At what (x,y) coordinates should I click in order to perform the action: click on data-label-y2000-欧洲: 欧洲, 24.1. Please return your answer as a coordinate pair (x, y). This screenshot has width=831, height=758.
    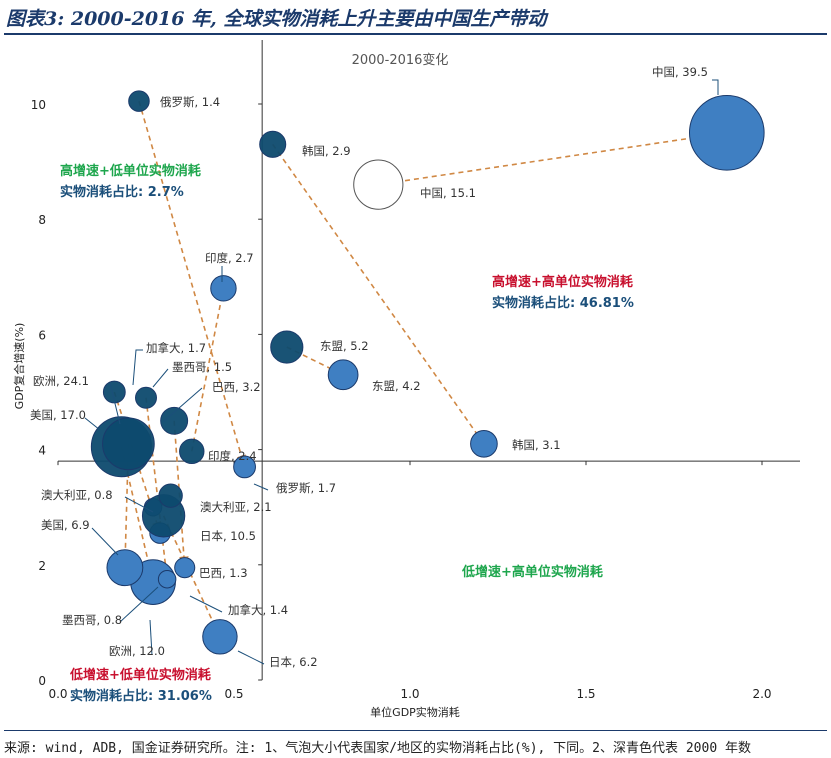
    Looking at the image, I should click on (61, 381).